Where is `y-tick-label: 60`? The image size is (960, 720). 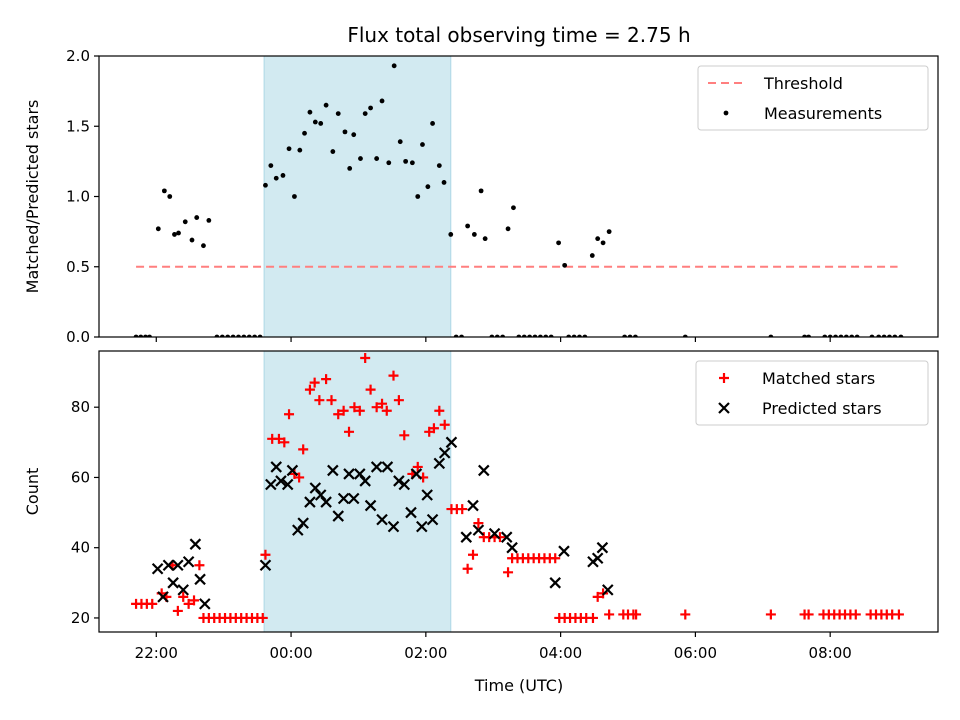
y-tick-label: 60 is located at coordinates (80, 477).